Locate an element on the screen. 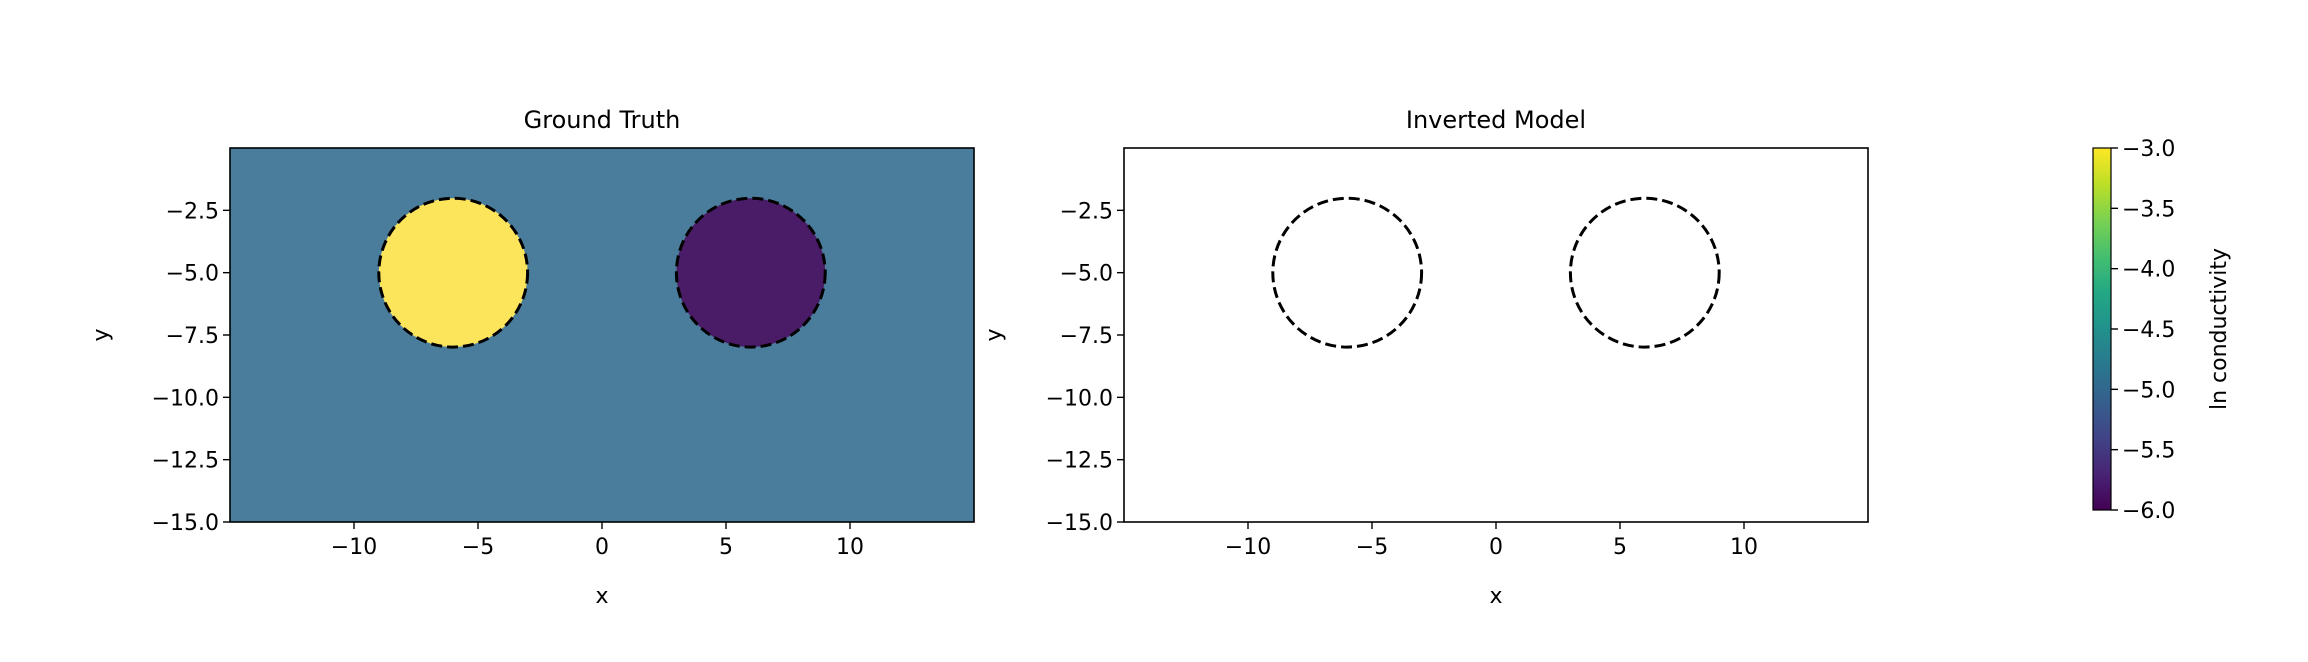 The width and height of the screenshot is (2308, 662). colorbar-tick-label: −3.0 is located at coordinates (2148, 149).